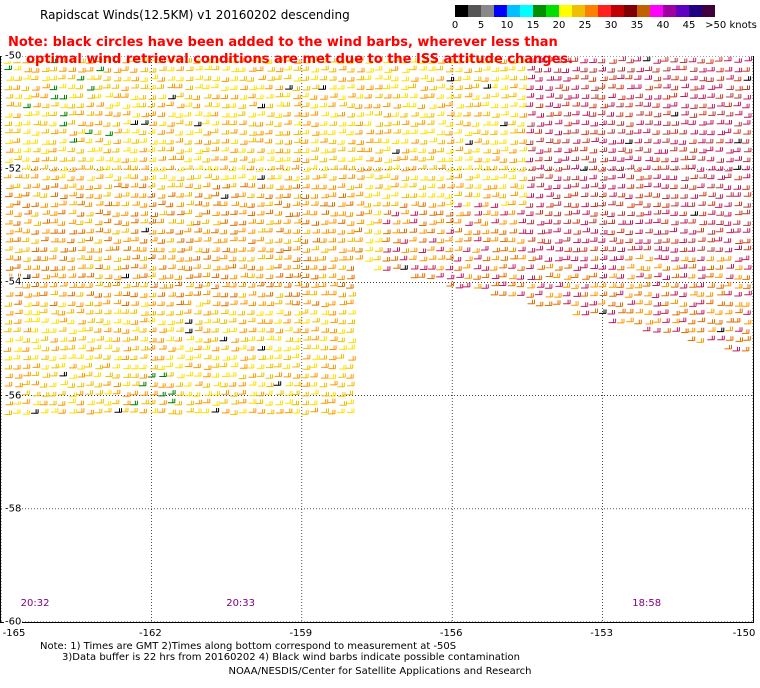  Describe the element at coordinates (481, 25) in the screenshot. I see `scale-label: 5` at that location.